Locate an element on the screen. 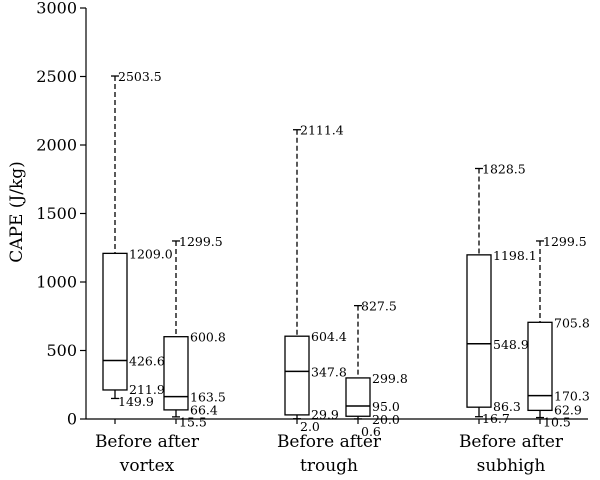 The height and width of the screenshot is (480, 600). value-label-whisker-high: 827.5 is located at coordinates (379, 306).